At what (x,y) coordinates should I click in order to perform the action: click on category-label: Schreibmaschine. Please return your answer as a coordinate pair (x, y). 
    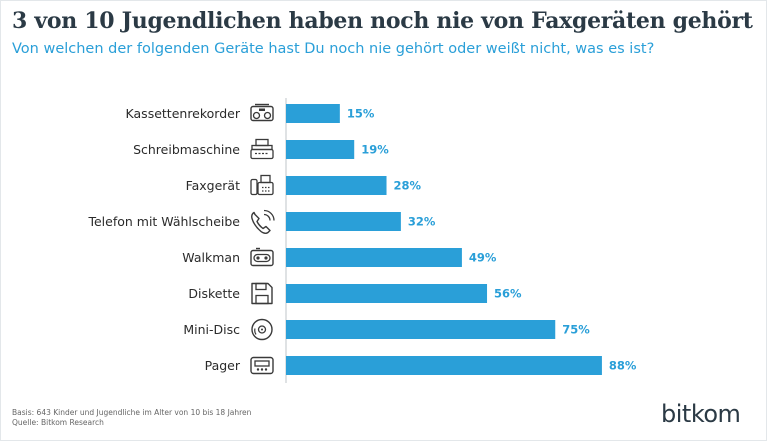
    Looking at the image, I should click on (186, 149).